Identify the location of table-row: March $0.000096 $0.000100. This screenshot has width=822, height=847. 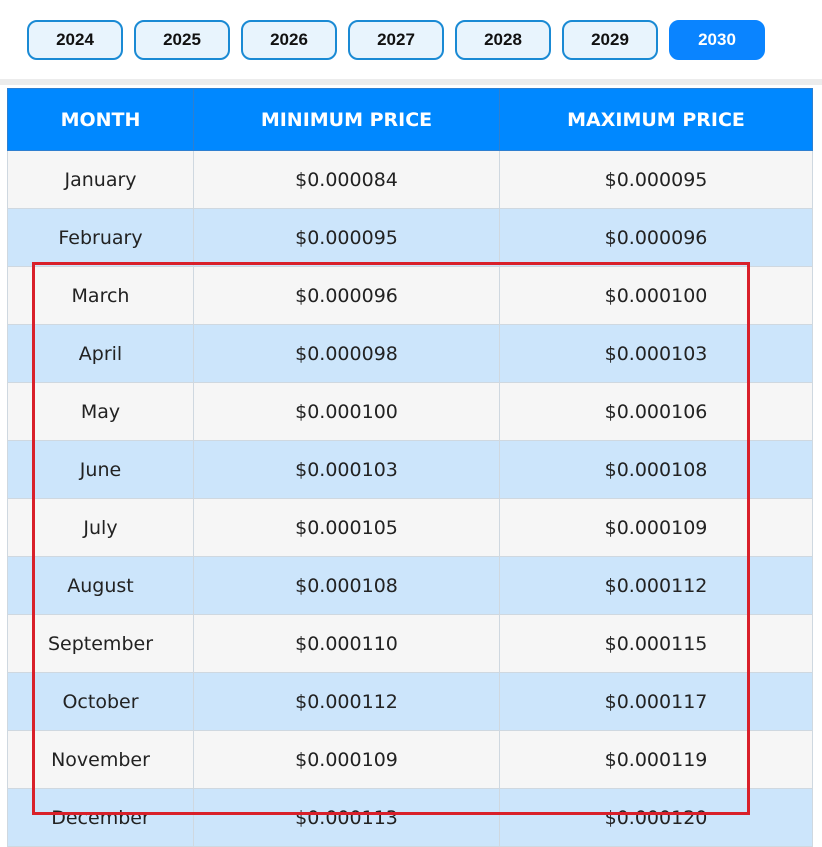
(410, 295).